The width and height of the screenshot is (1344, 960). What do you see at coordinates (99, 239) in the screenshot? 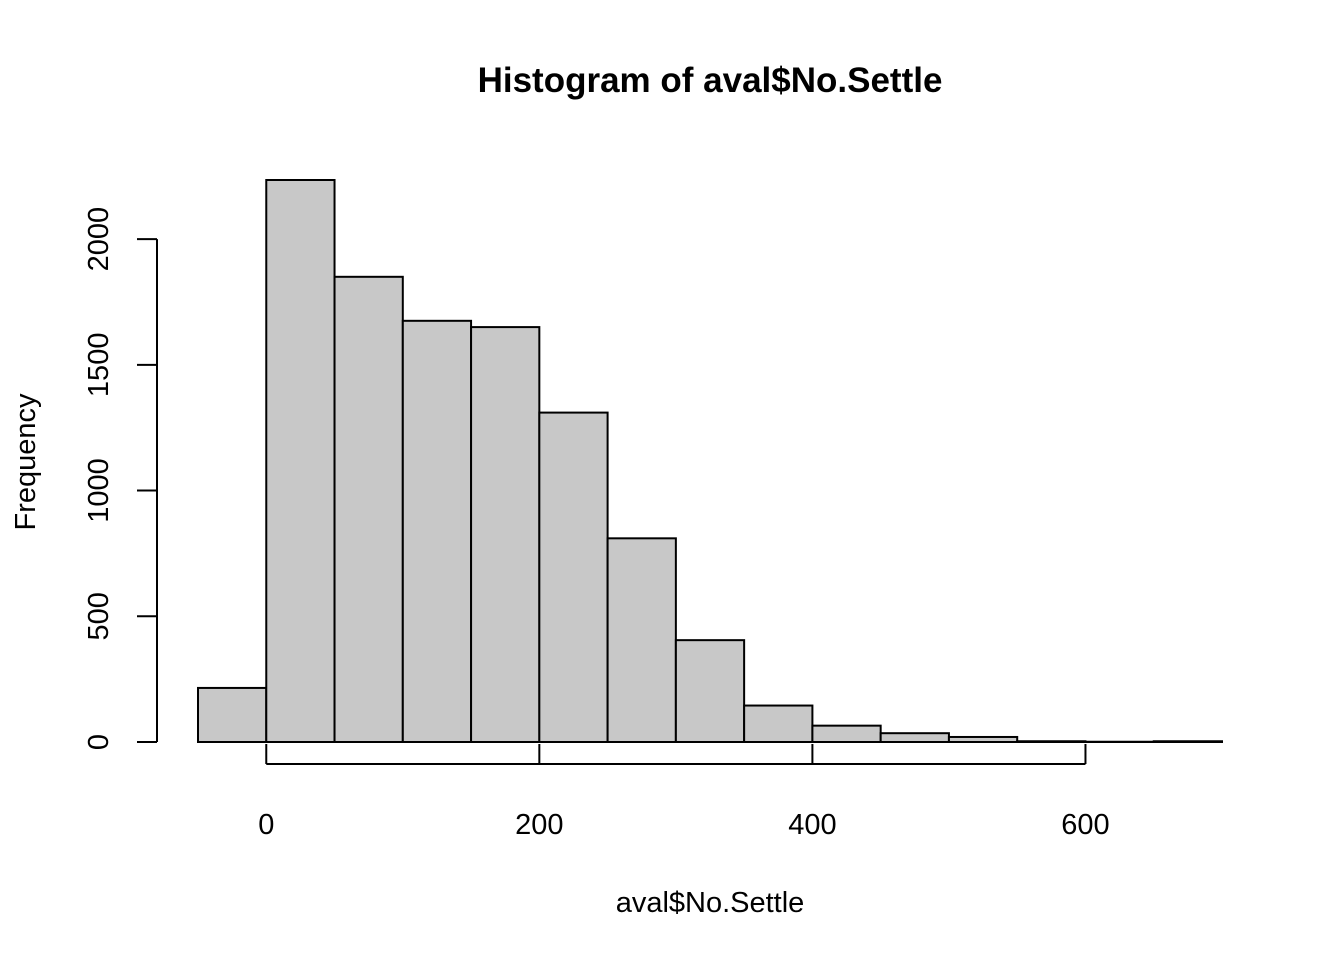
I see `y-tick-label: 2000` at bounding box center [99, 239].